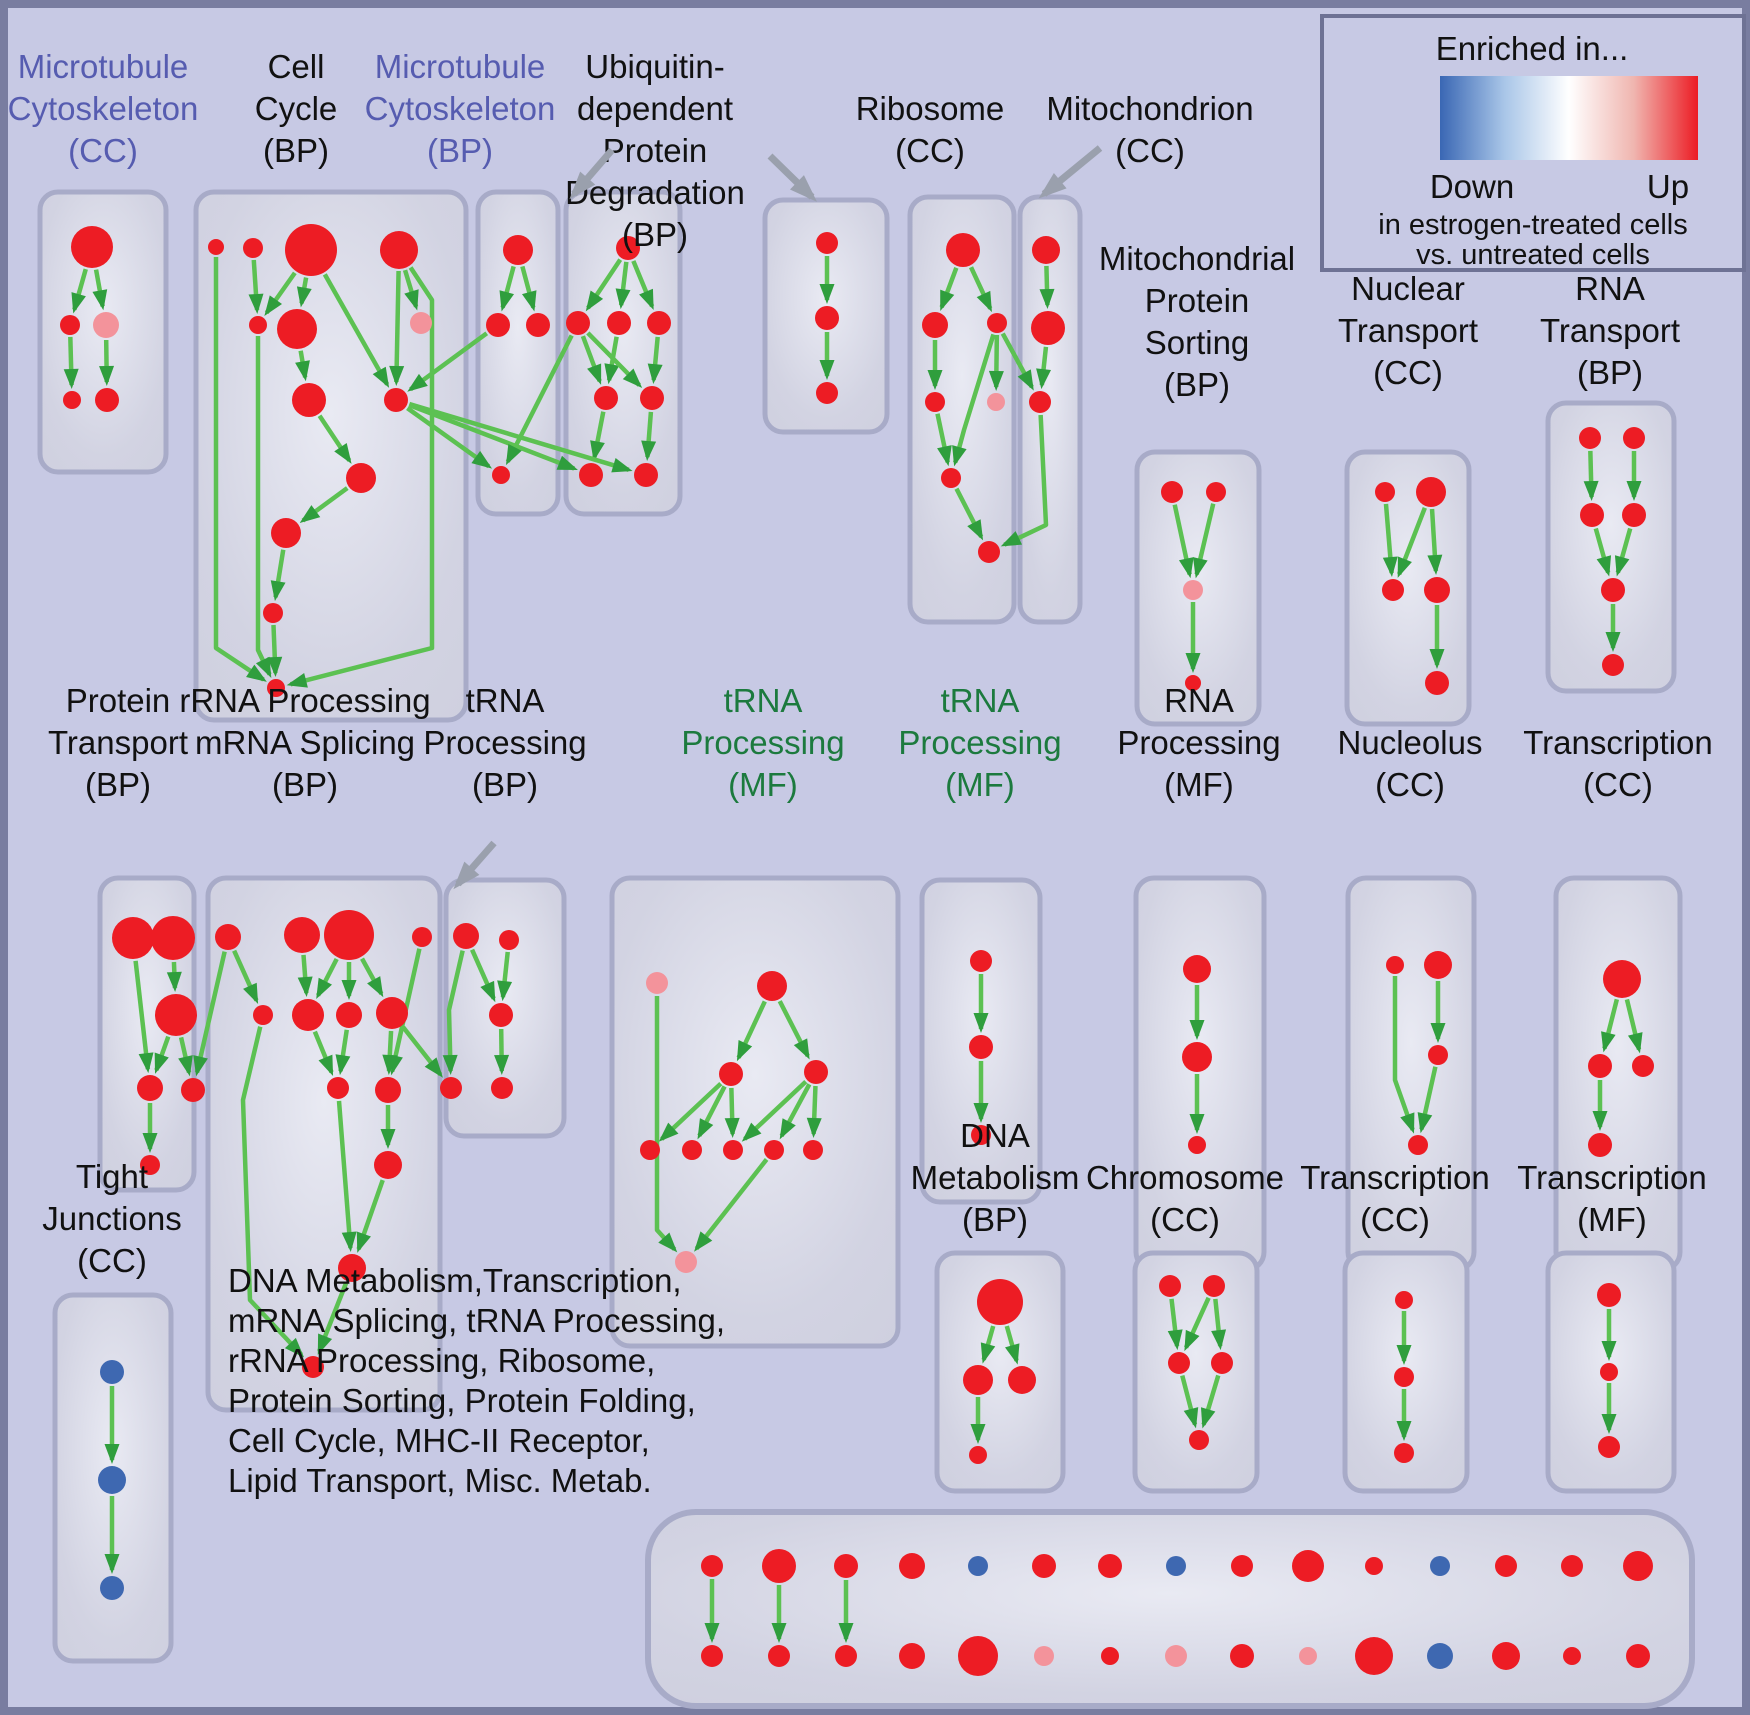  What do you see at coordinates (981, 1135) in the screenshot?
I see `node-trna-mf-2-h3` at bounding box center [981, 1135].